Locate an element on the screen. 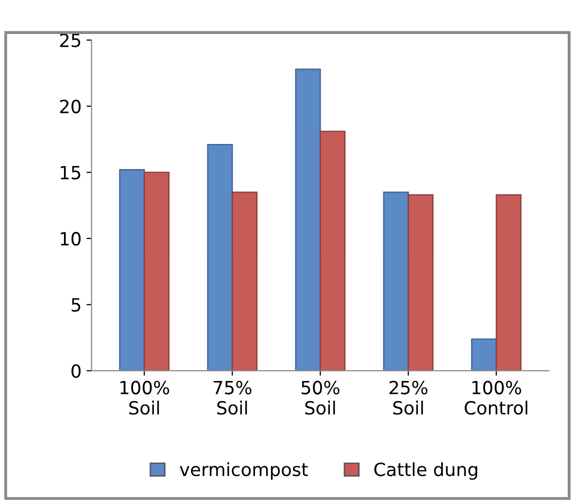 The width and height of the screenshot is (572, 501). legend-label: Cattle dung is located at coordinates (426, 471).